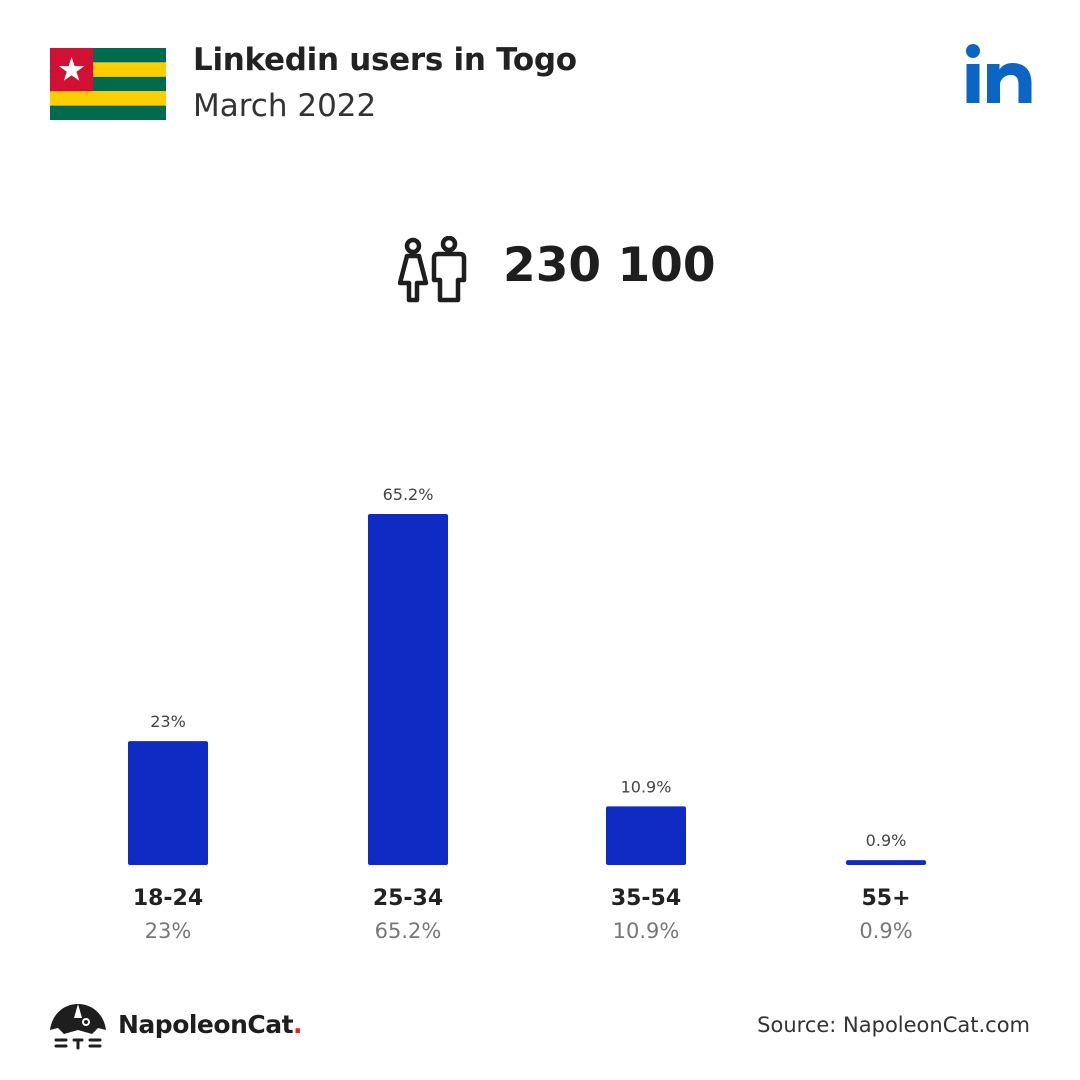 The width and height of the screenshot is (1080, 1080). Describe the element at coordinates (206, 1024) in the screenshot. I see `brand-name-text: NapoleonCat` at that location.